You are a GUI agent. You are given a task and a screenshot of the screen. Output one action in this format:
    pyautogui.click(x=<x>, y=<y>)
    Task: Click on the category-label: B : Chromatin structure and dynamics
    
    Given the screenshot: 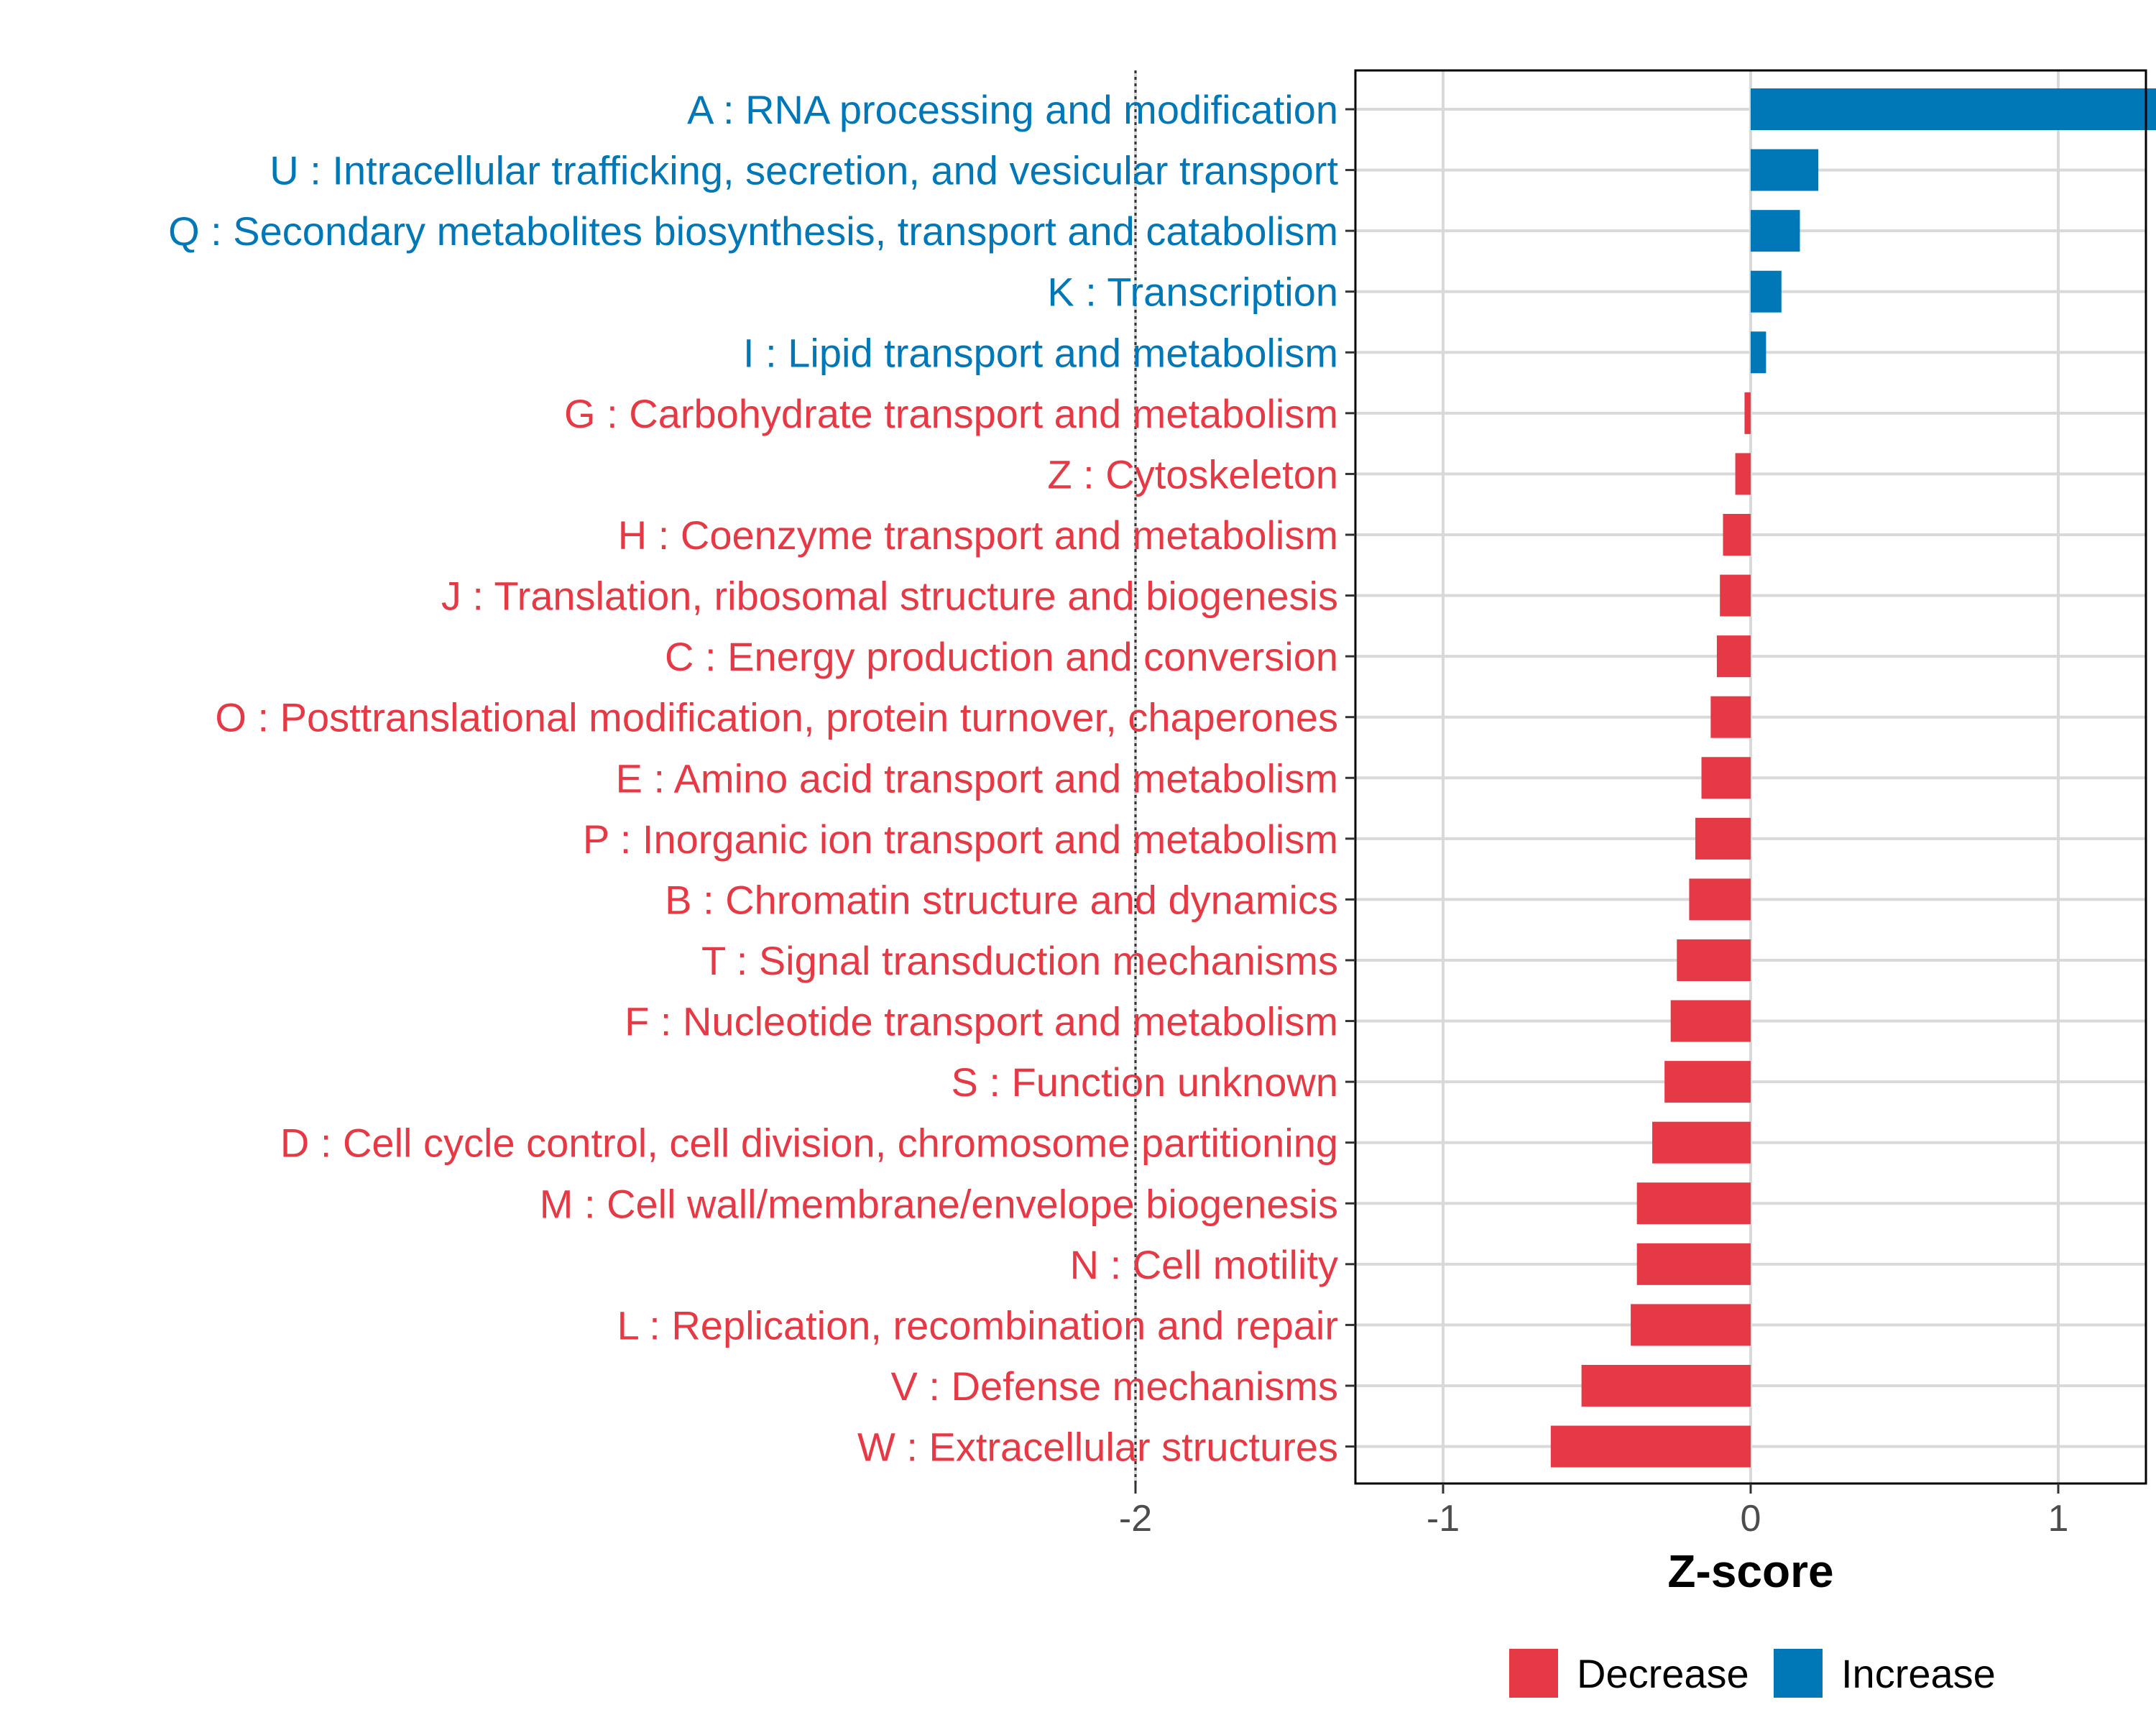 What is the action you would take?
    pyautogui.click(x=1001, y=899)
    